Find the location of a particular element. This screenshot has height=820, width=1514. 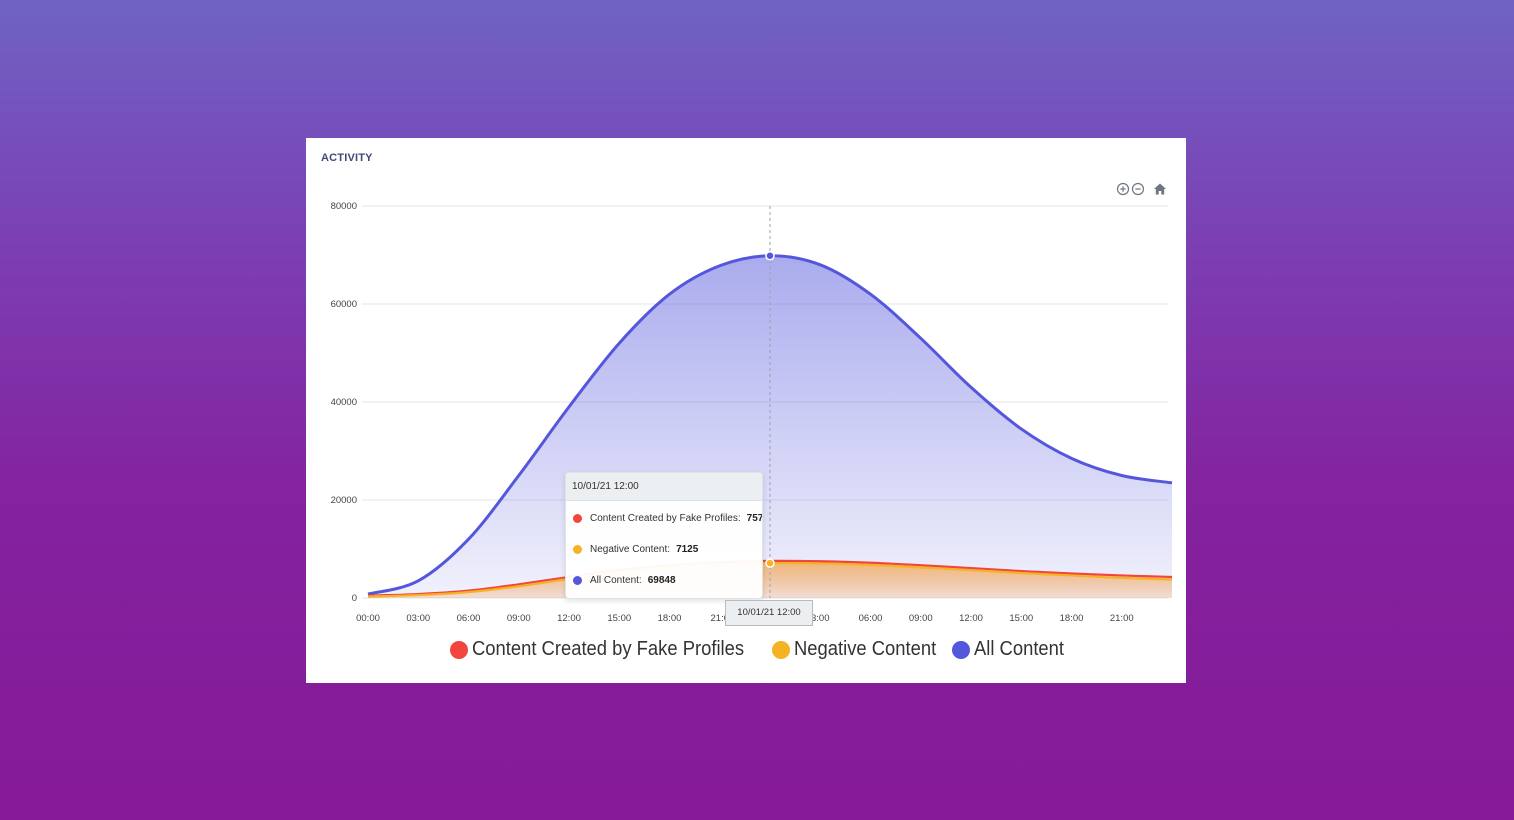

x-tick-label: 21:00 is located at coordinates (1122, 618).